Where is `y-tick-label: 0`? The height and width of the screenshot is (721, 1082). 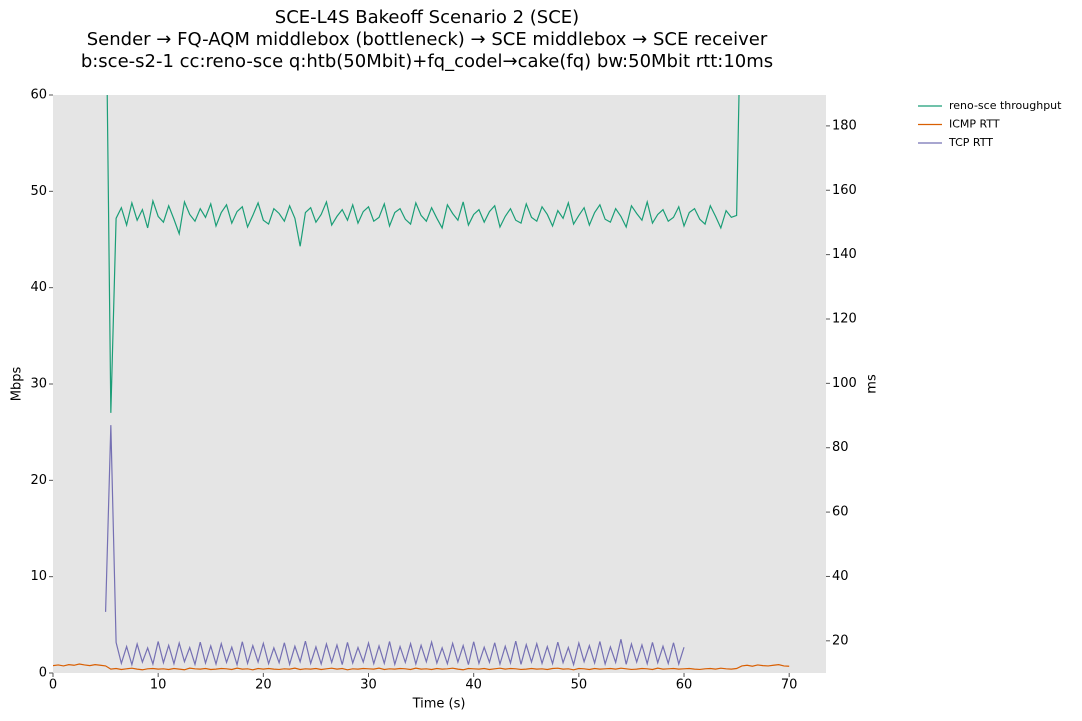
y-tick-label: 0 is located at coordinates (43, 673).